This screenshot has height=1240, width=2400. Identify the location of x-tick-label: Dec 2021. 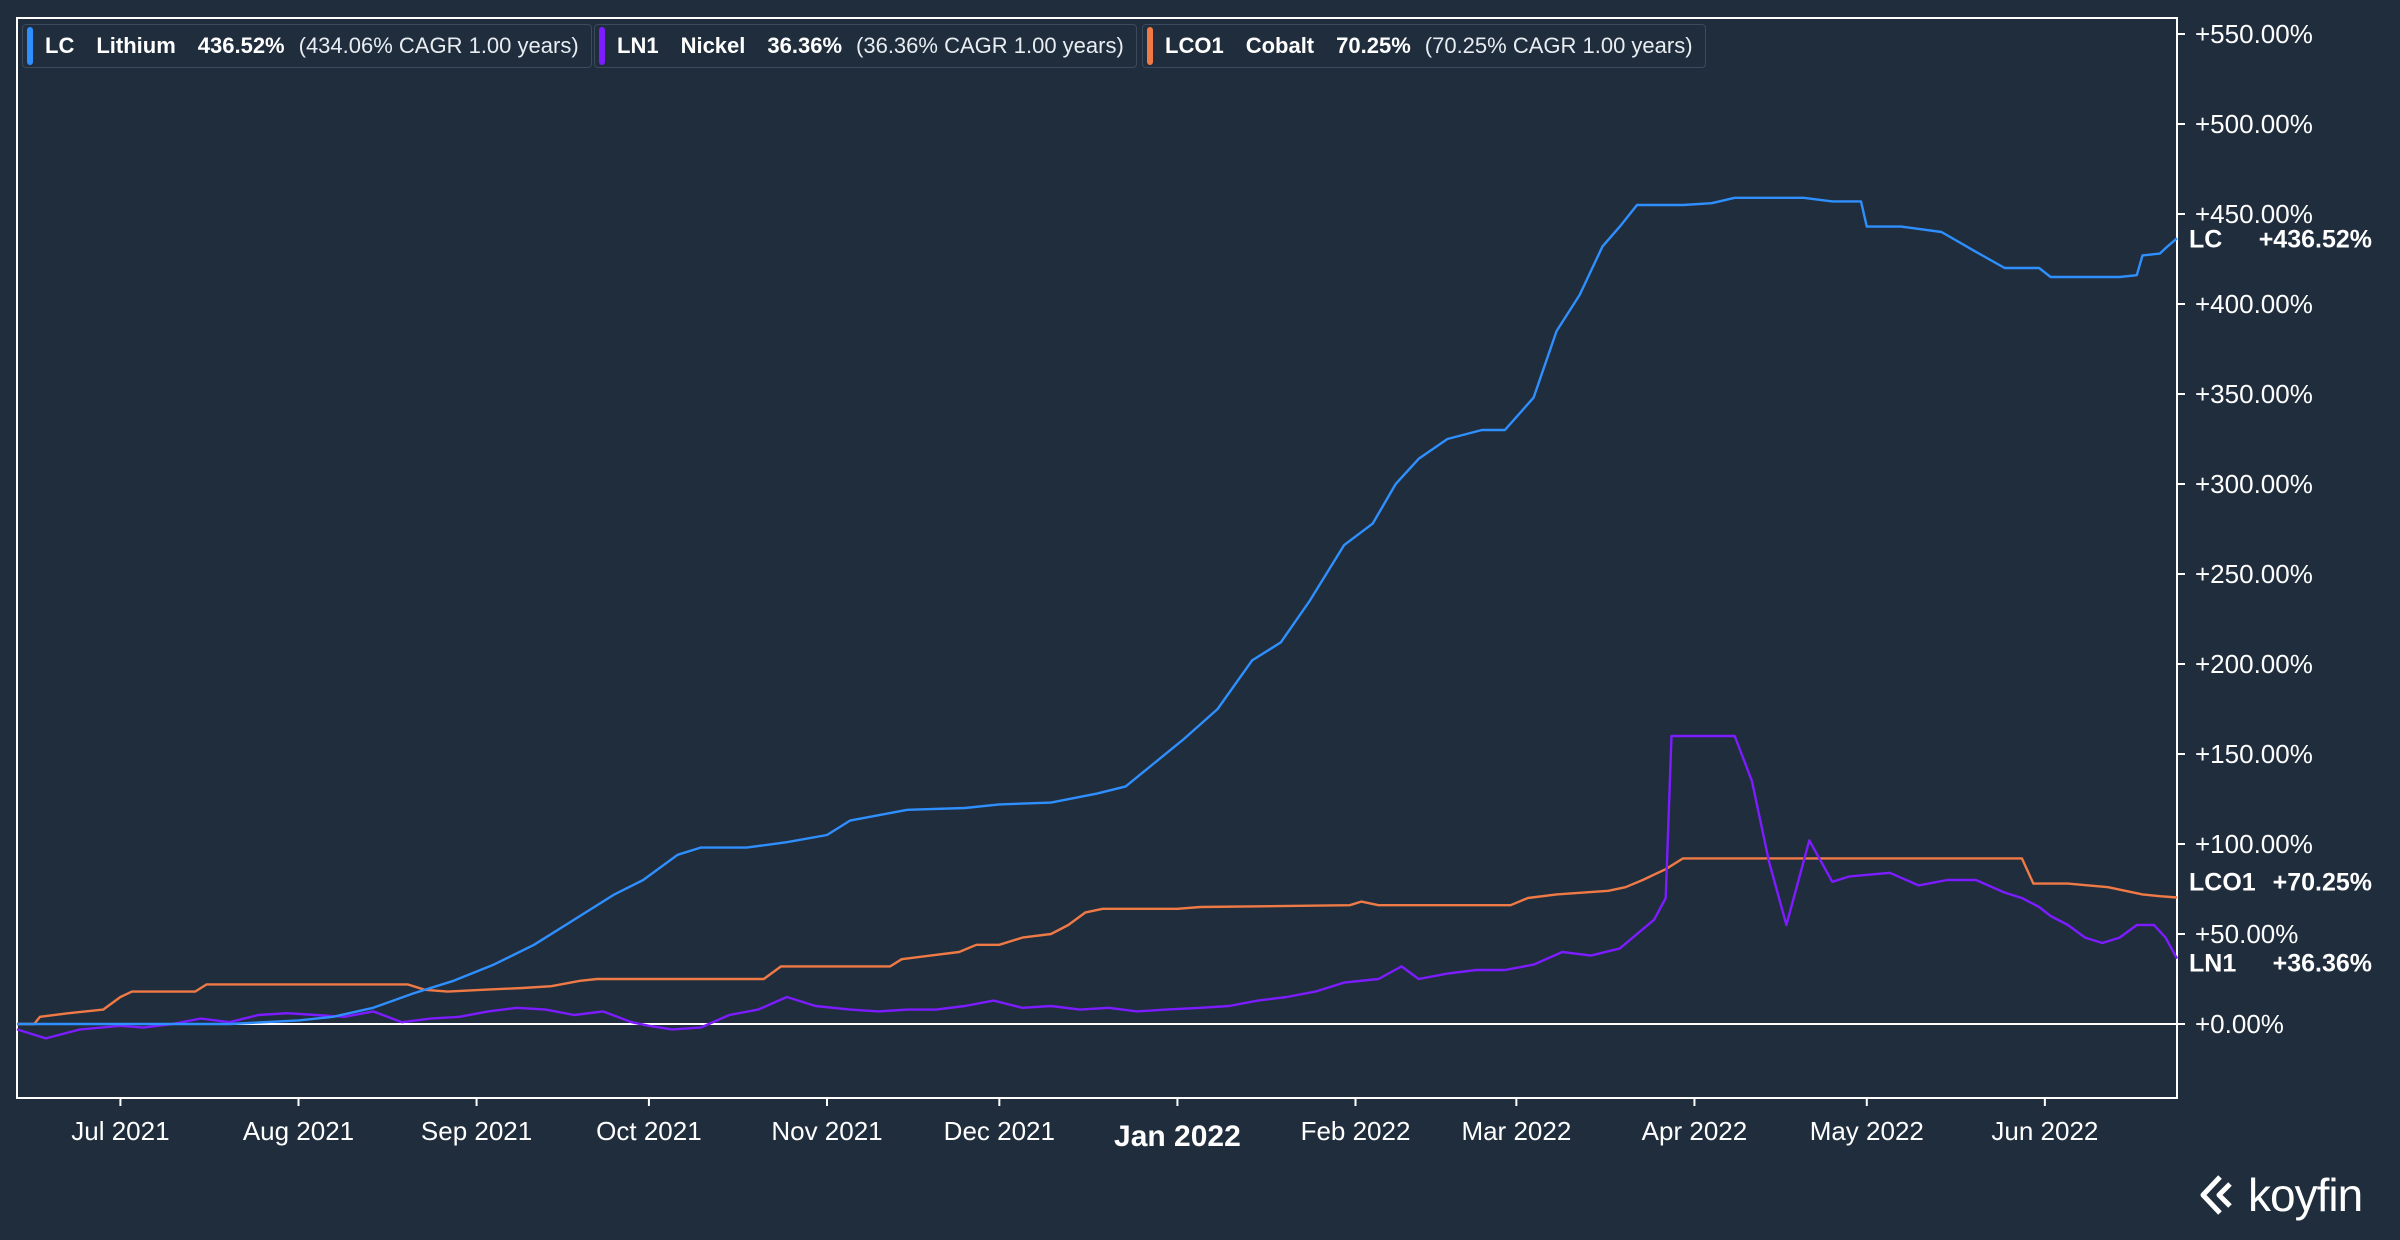
(999, 1131).